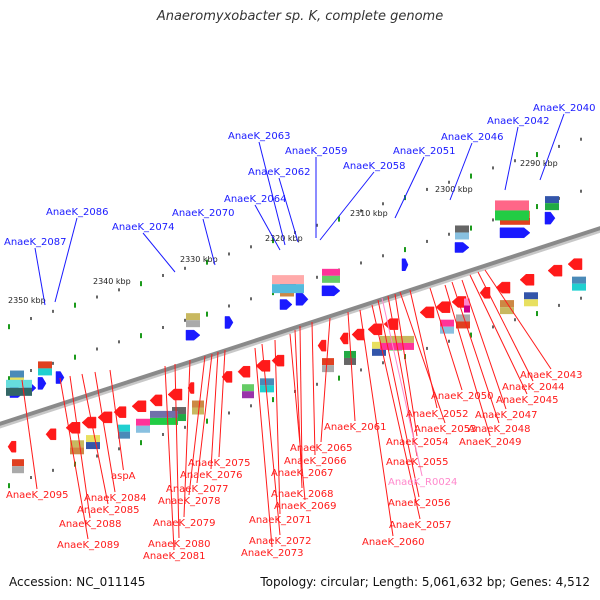 This screenshot has width=600, height=600. Describe the element at coordinates (422, 482) in the screenshot. I see `rna-label: AnaeK_R0024` at that location.